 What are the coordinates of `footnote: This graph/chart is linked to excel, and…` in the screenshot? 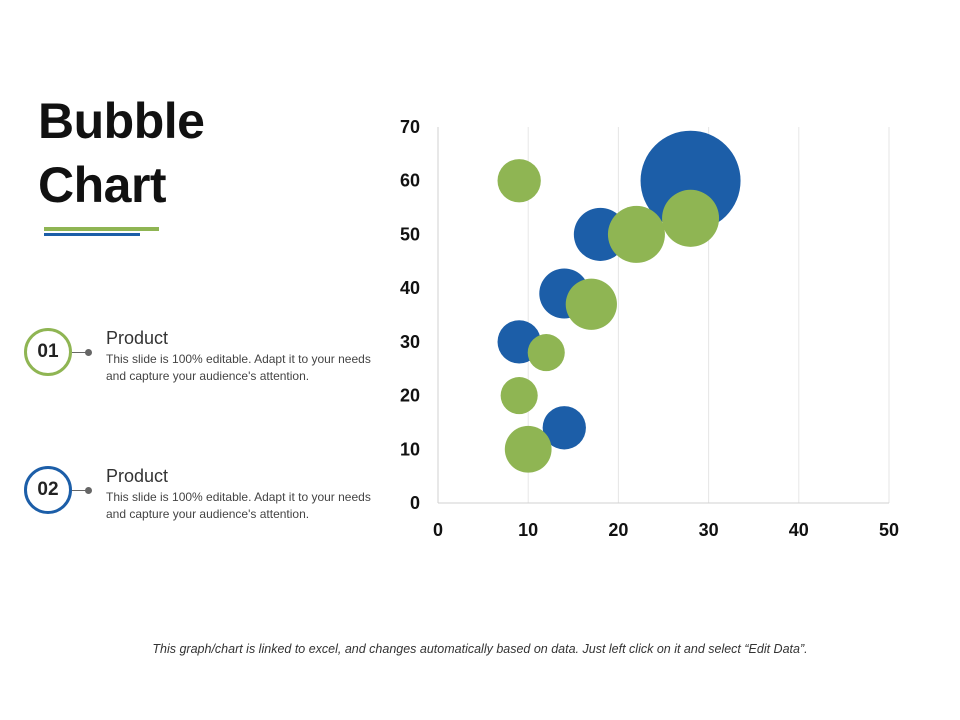 It's located at (480, 649).